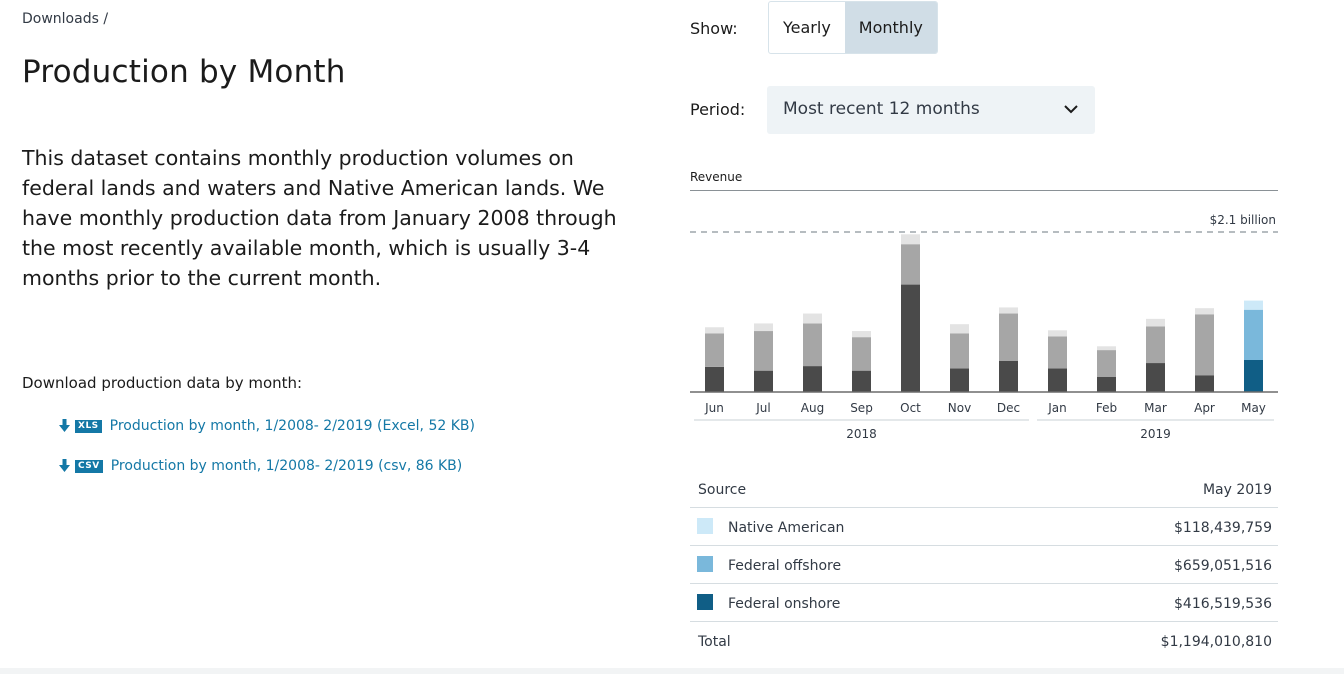  What do you see at coordinates (1106, 363) in the screenshot?
I see `bar-feb-federal-offshore` at bounding box center [1106, 363].